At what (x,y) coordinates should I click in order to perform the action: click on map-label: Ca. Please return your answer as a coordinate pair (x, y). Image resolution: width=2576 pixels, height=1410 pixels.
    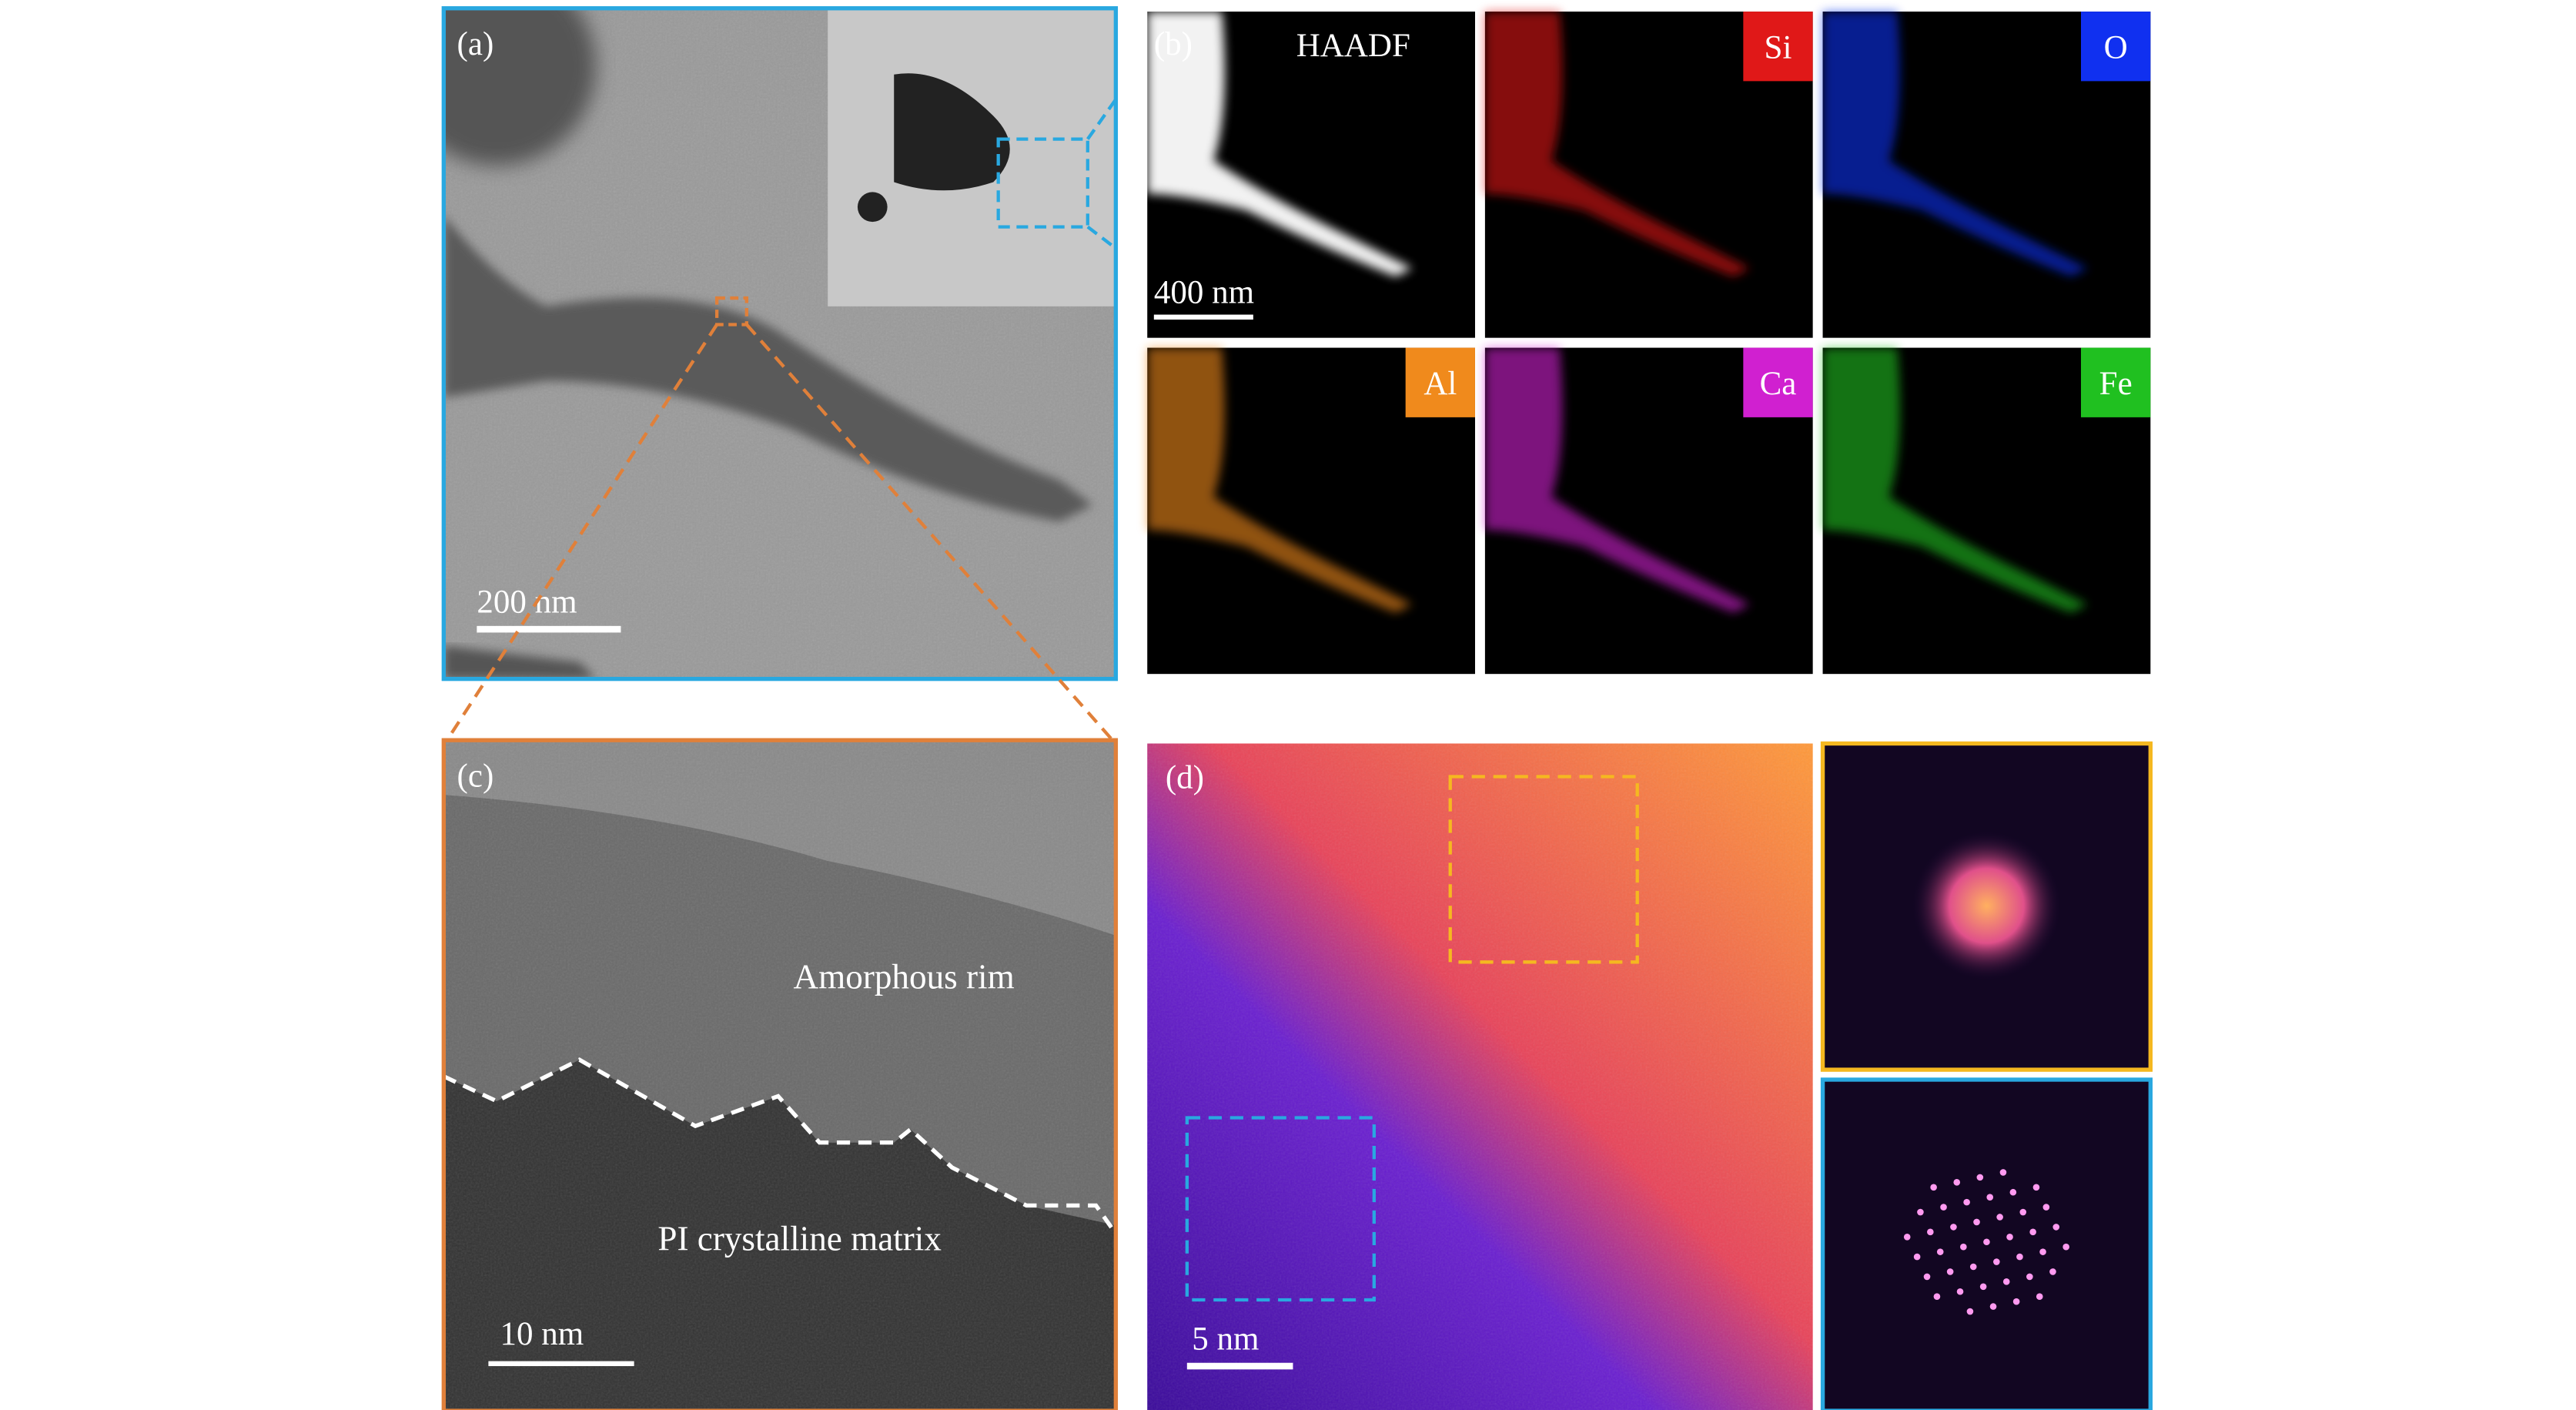
    Looking at the image, I should click on (1778, 384).